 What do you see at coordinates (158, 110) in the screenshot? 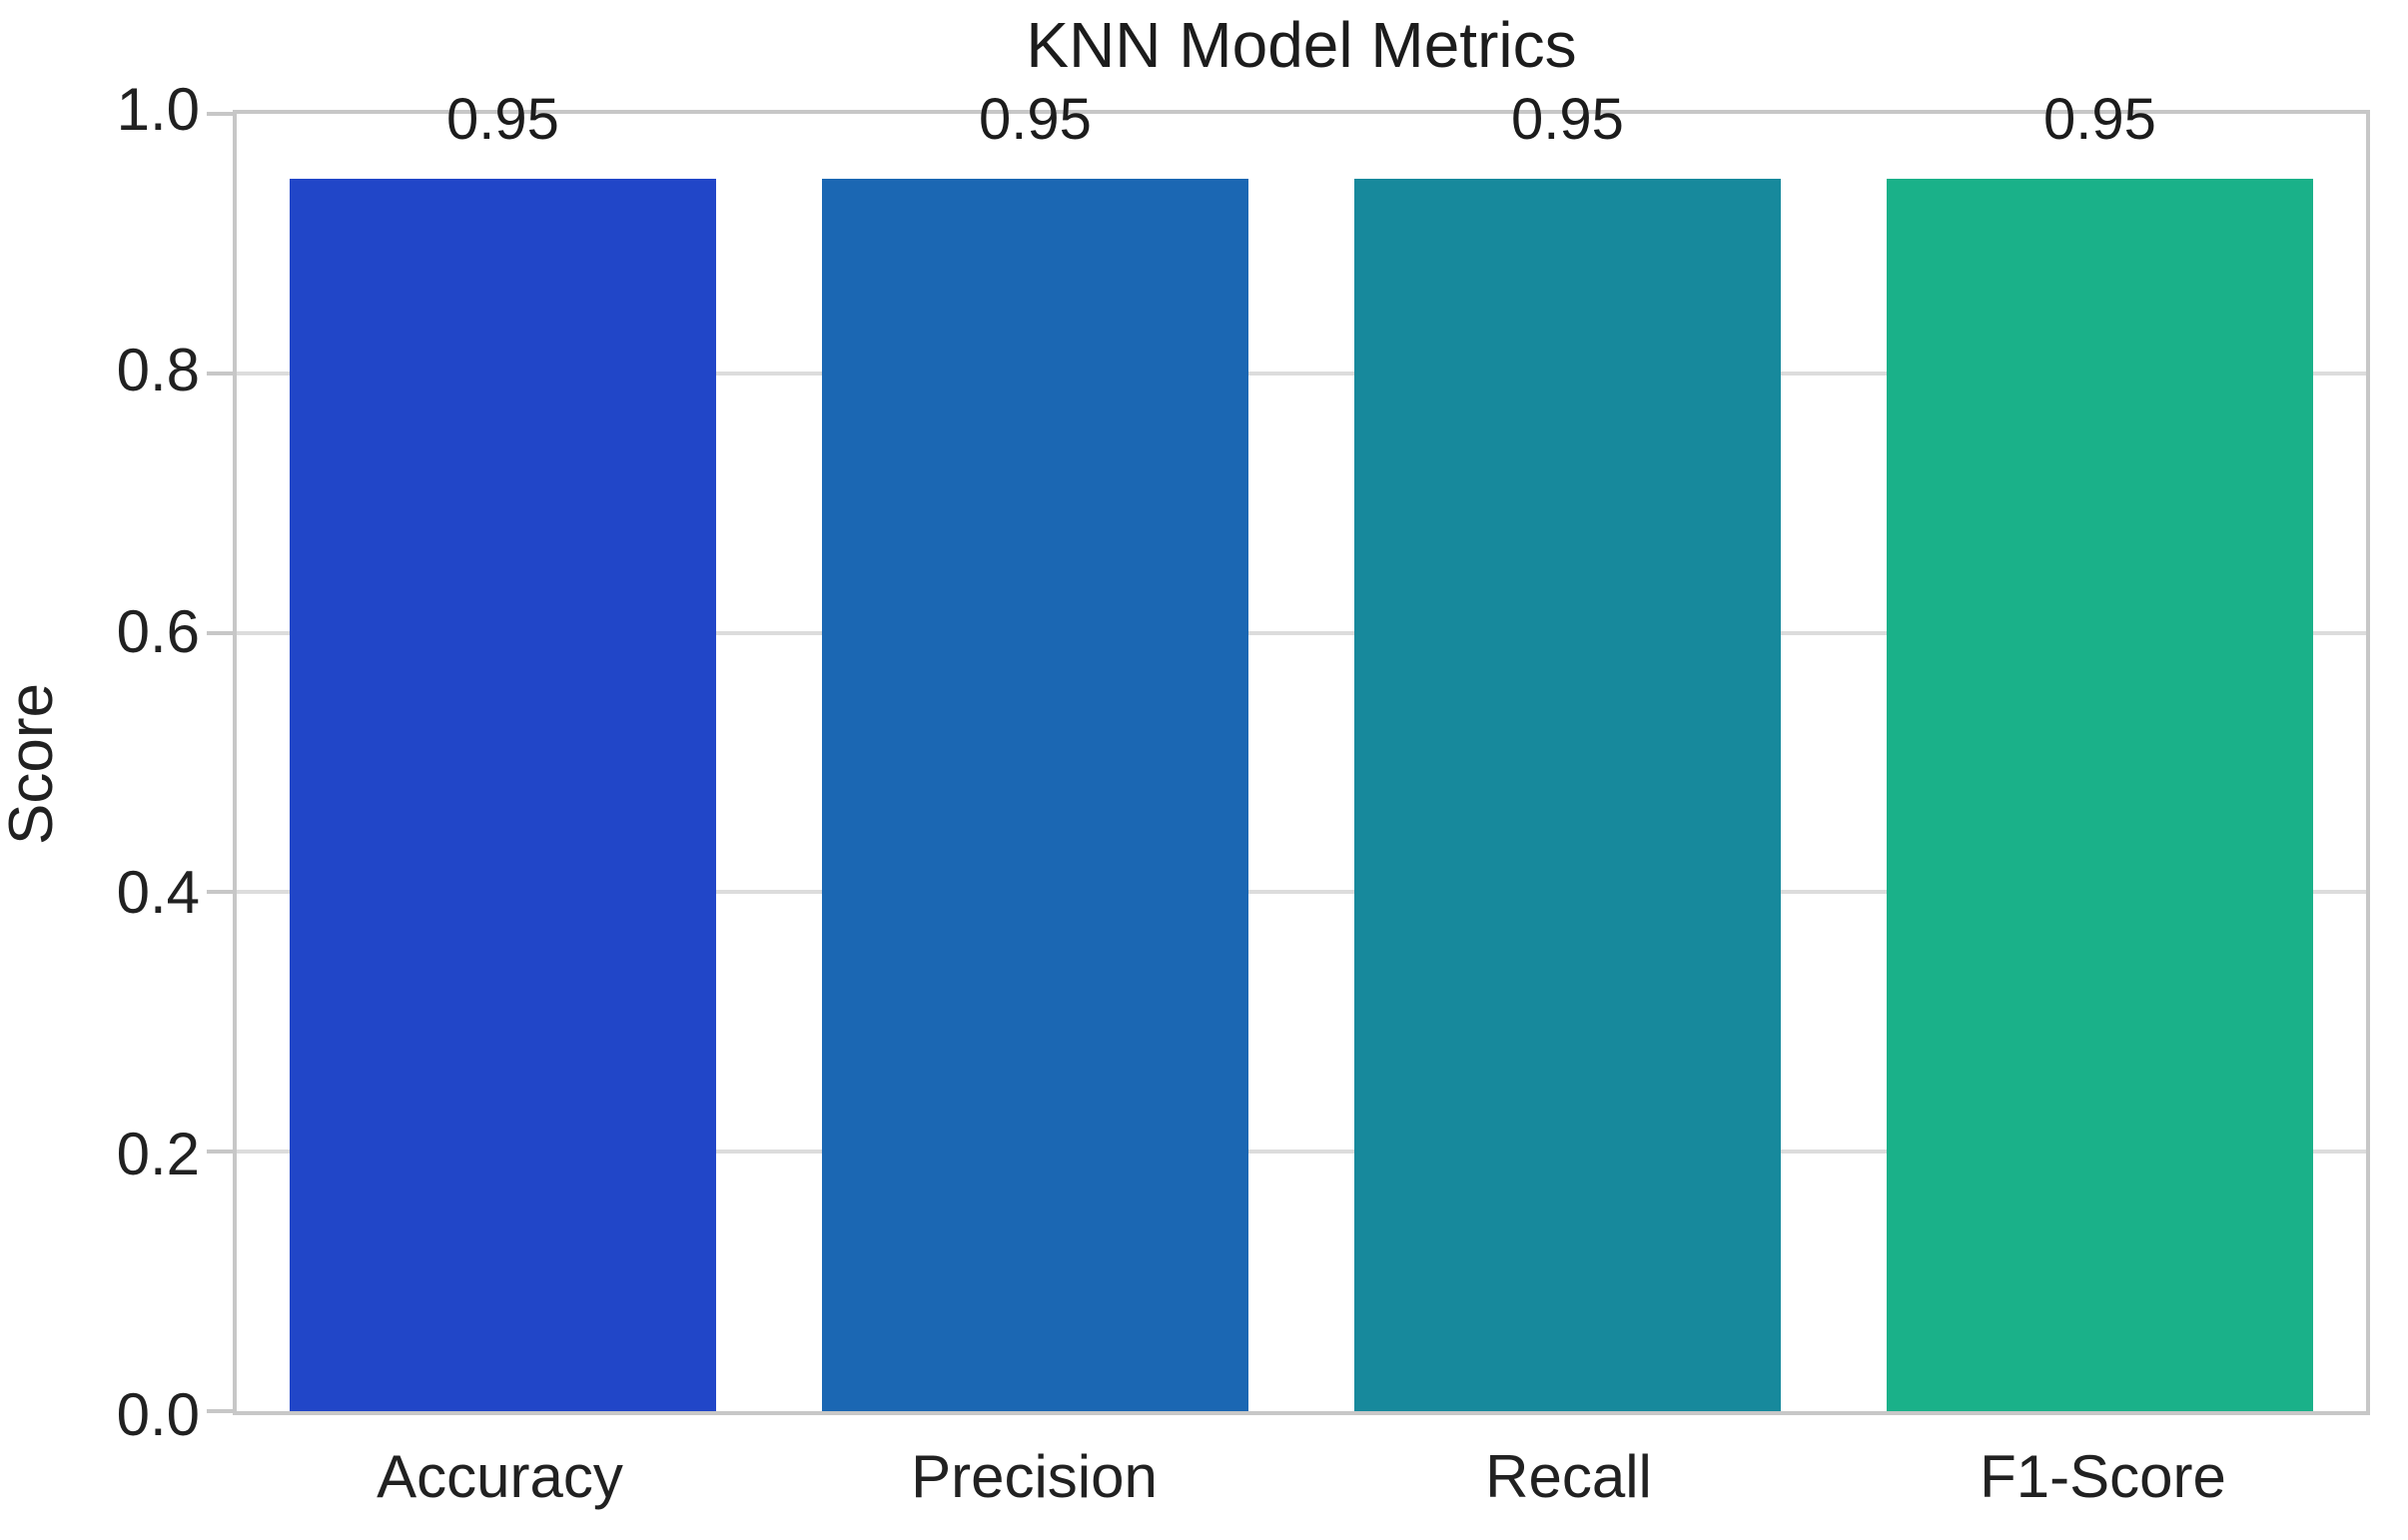
I see `y-tick-label: 1.0` at bounding box center [158, 110].